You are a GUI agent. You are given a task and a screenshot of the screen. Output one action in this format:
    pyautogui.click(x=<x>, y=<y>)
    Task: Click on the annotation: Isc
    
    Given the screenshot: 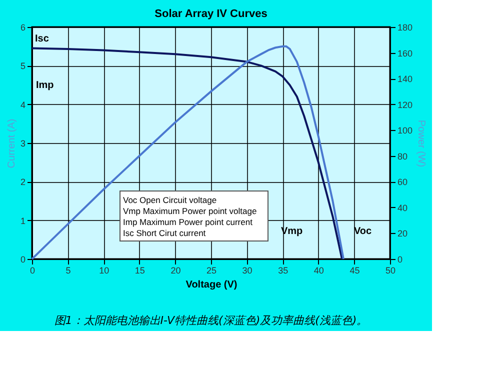 What is the action you would take?
    pyautogui.click(x=42, y=38)
    